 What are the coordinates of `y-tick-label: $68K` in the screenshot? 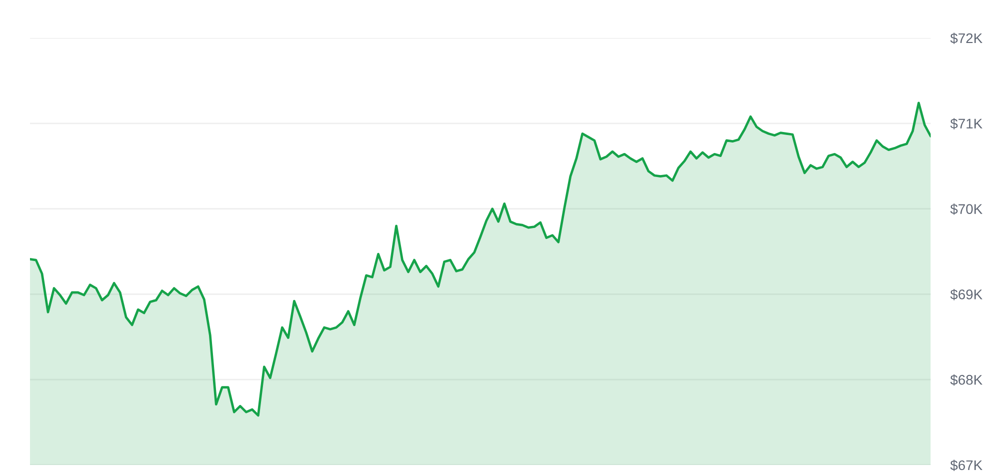 It's located at (966, 380).